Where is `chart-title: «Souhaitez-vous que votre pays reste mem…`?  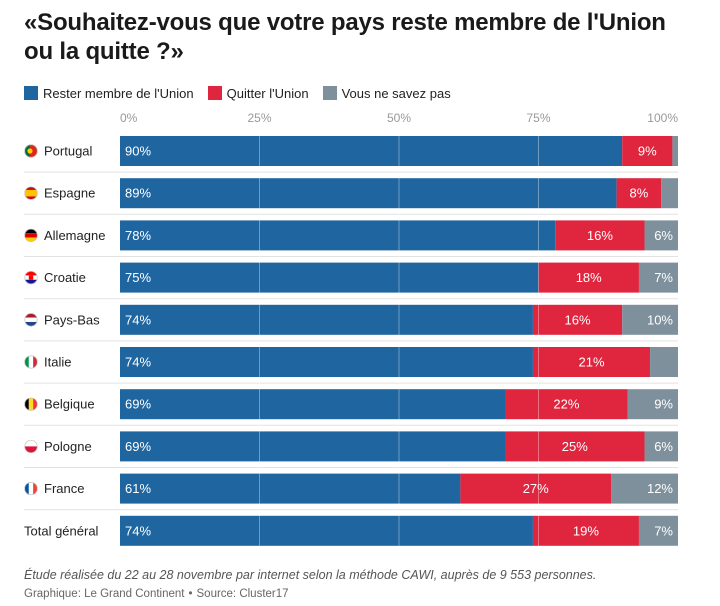 chart-title: «Souhaitez-vous que votre pays reste mem… is located at coordinates (364, 37).